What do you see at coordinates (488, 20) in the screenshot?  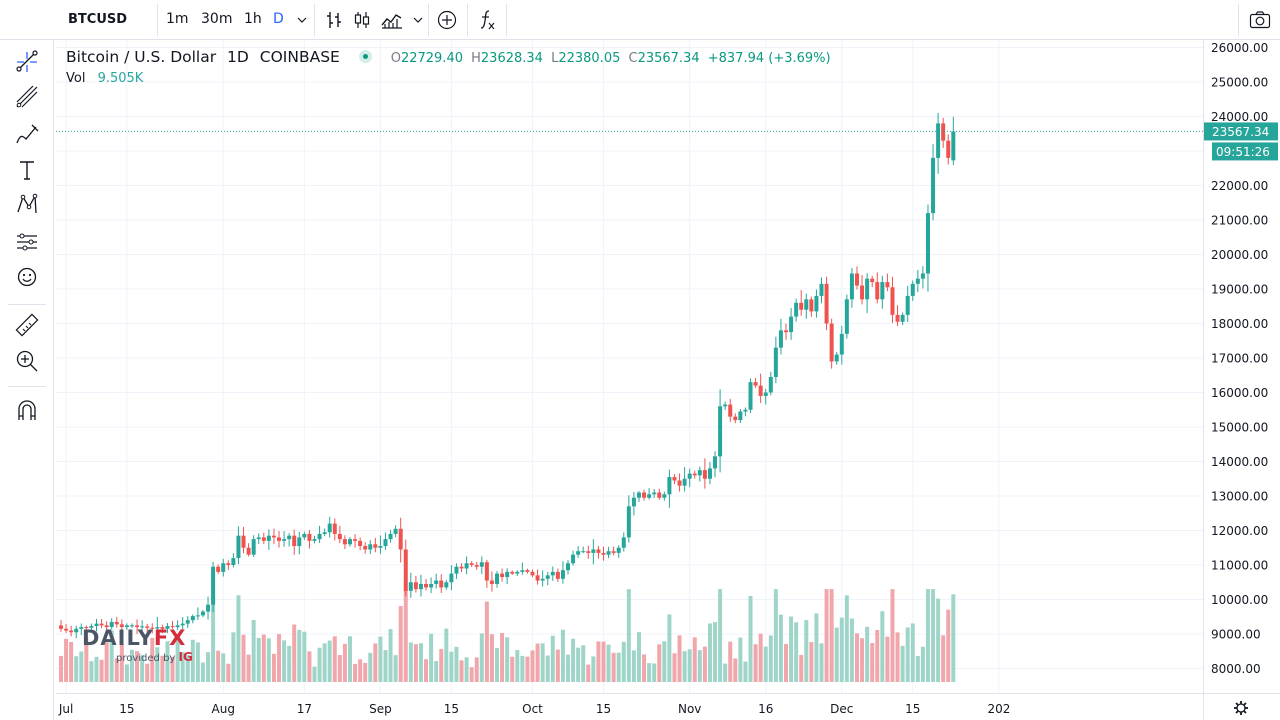 I see `indicators-icon` at bounding box center [488, 20].